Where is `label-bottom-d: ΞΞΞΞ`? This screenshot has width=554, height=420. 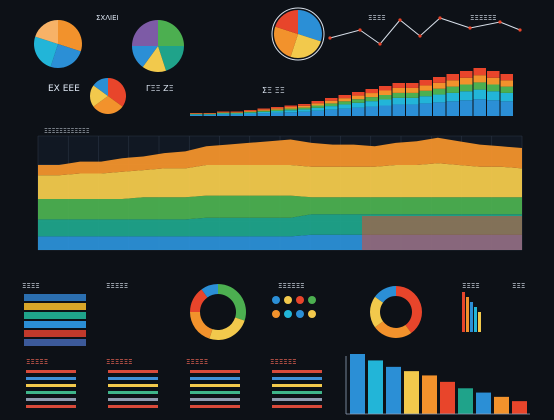
label-bottom-d: ΞΞΞΞ is located at coordinates (471, 286).